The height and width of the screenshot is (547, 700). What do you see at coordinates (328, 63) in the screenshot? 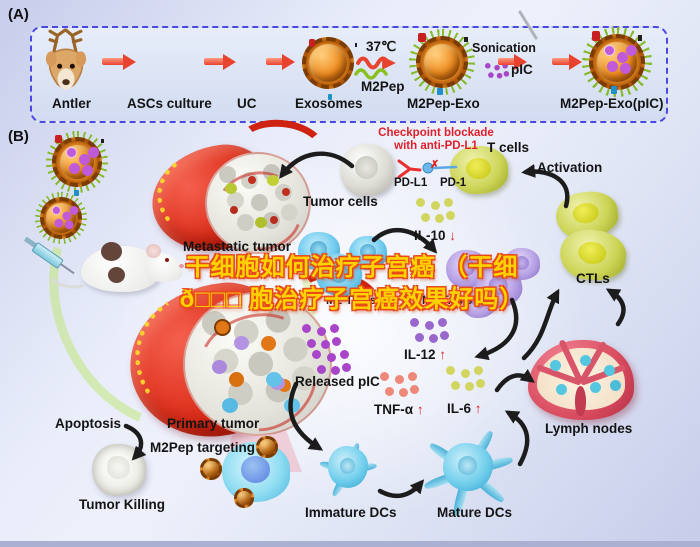
I see `exosome-icon` at bounding box center [328, 63].